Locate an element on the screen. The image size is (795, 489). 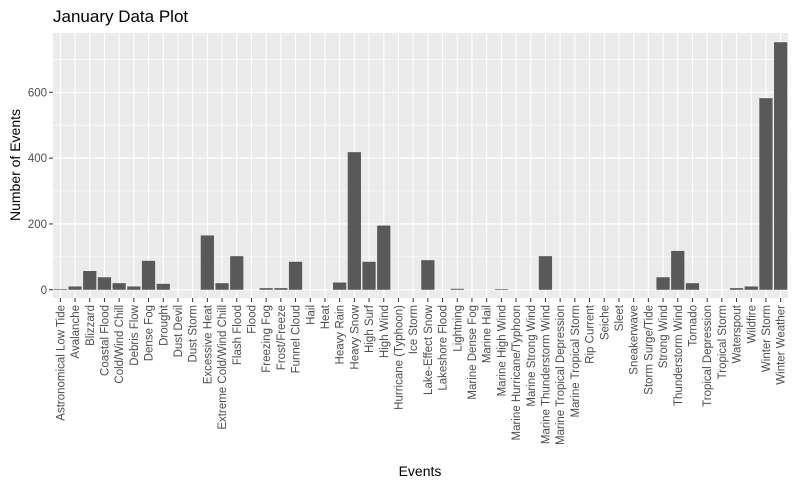
x-tick-label: Rip Current is located at coordinates (591, 334).